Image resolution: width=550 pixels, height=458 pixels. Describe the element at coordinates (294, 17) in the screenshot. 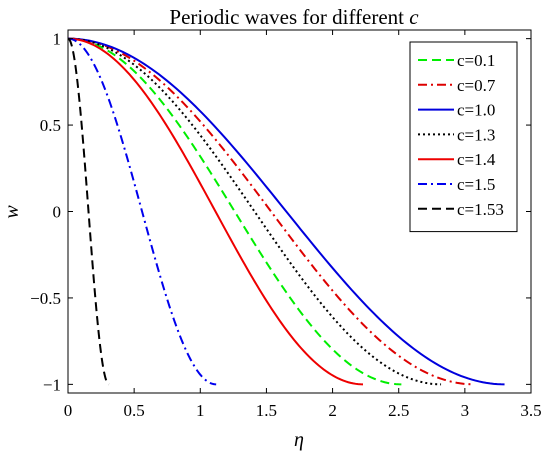

I see `chart-title: Periodic waves for different c` at that location.